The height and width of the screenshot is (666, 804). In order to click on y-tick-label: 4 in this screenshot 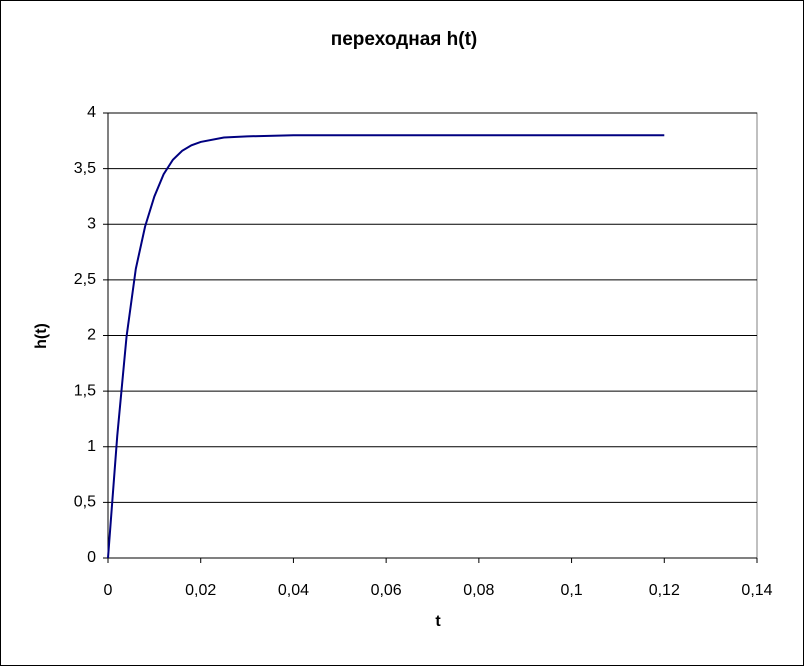, I will do `click(91, 112)`.